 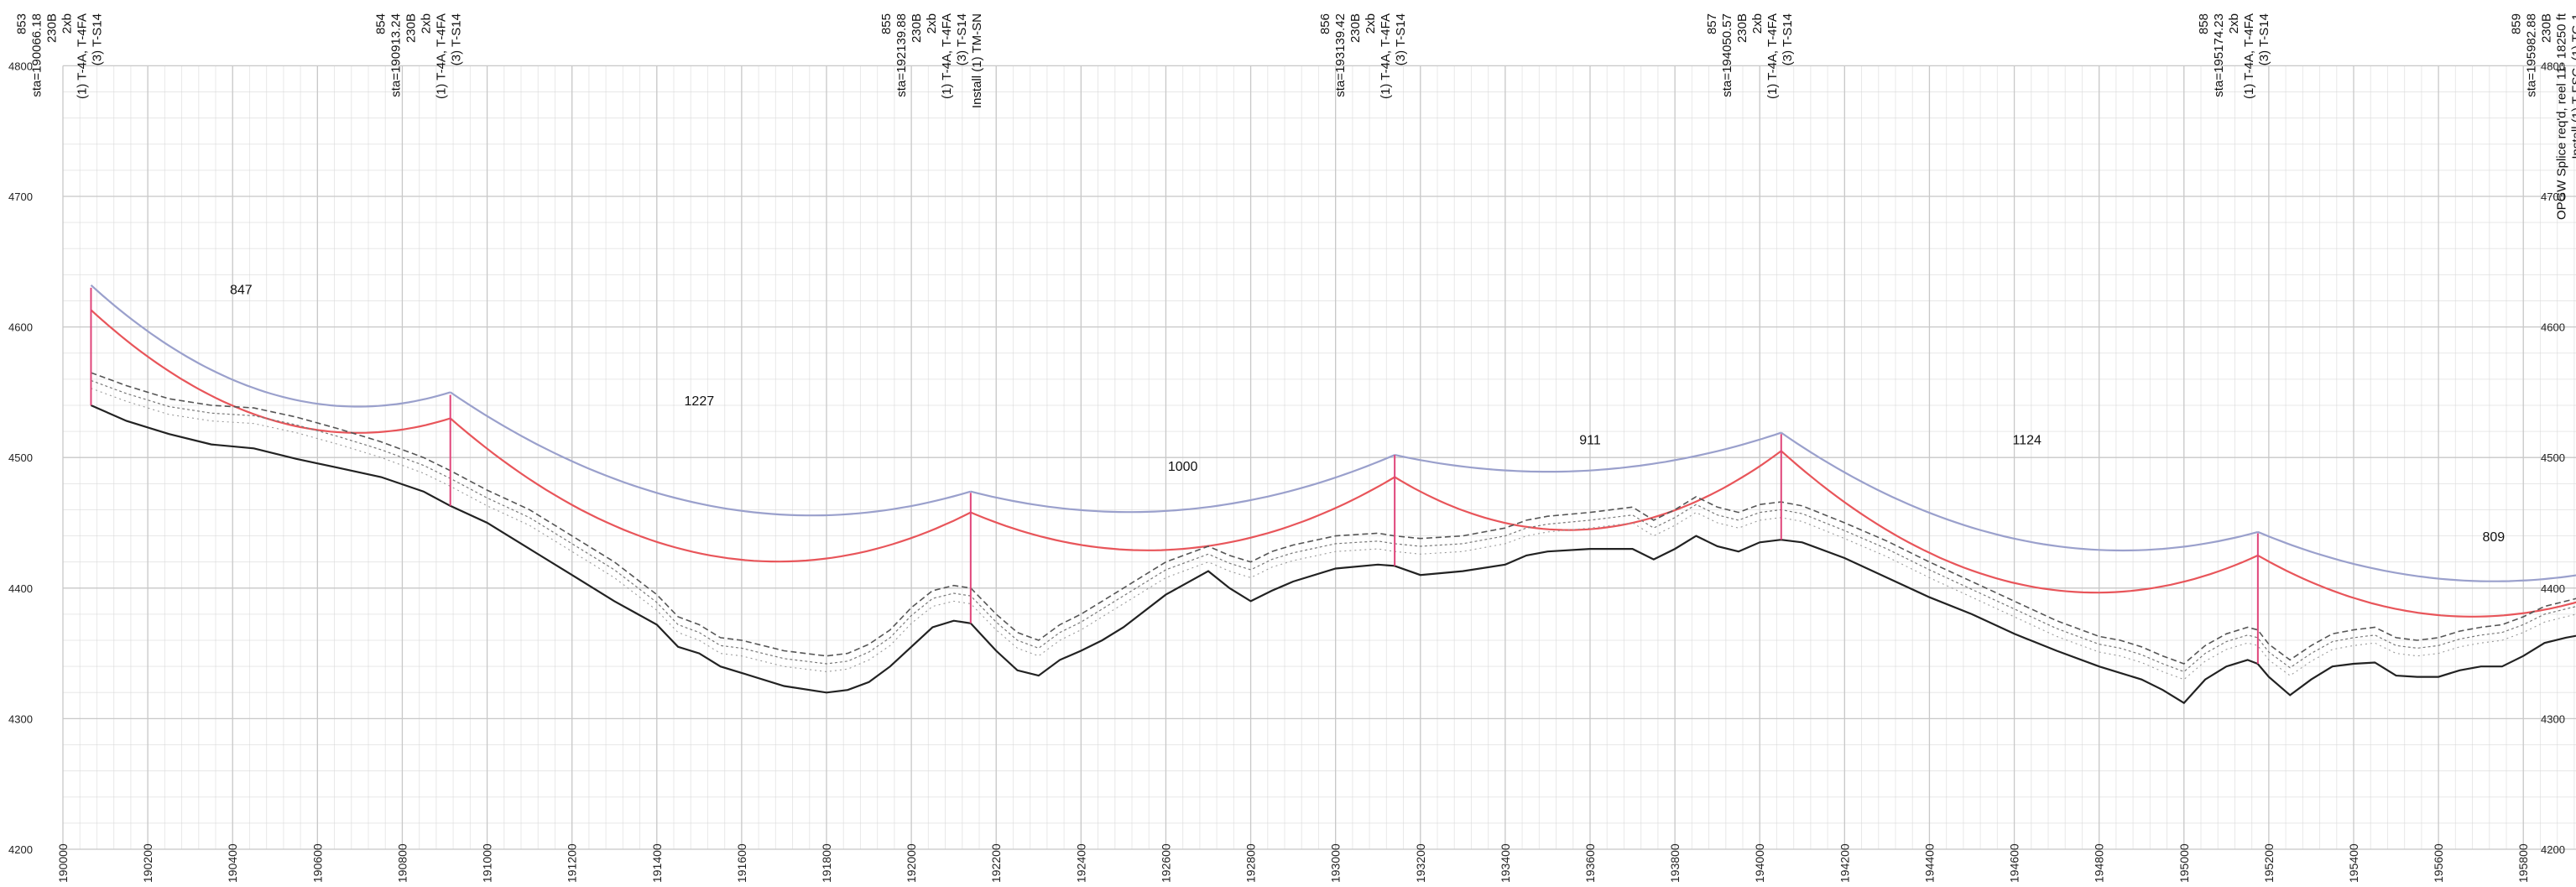 I want to click on structure-annotation-line: sta=193139.42, so click(x=1340, y=55).